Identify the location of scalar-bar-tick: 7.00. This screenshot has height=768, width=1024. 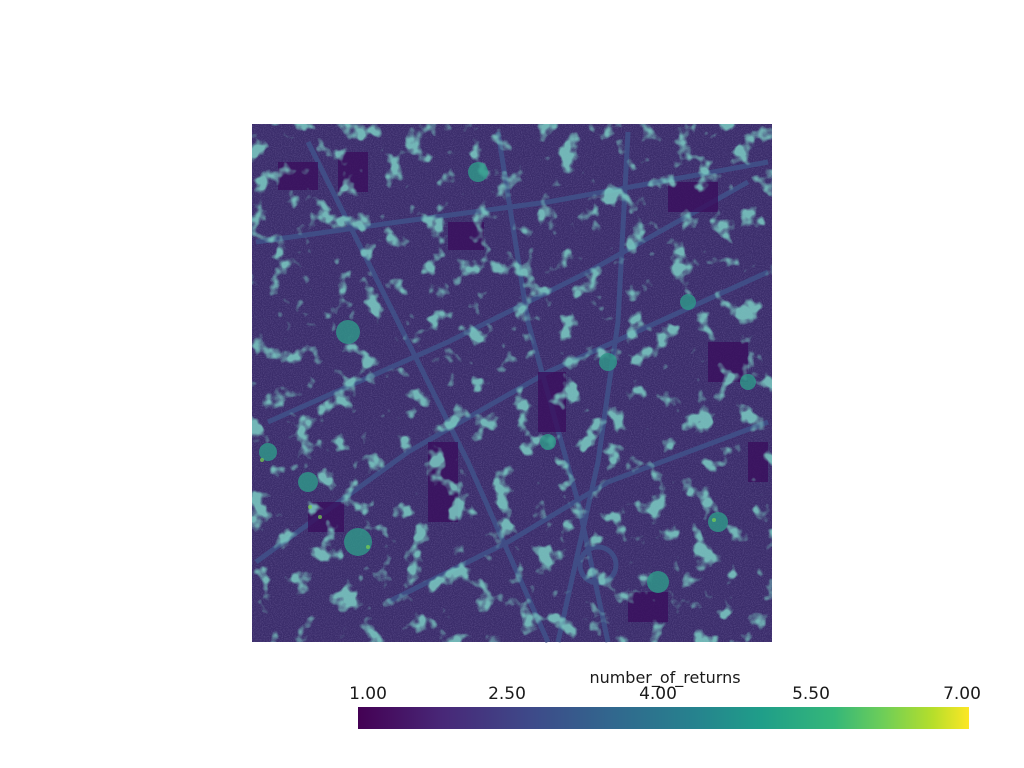
(962, 694).